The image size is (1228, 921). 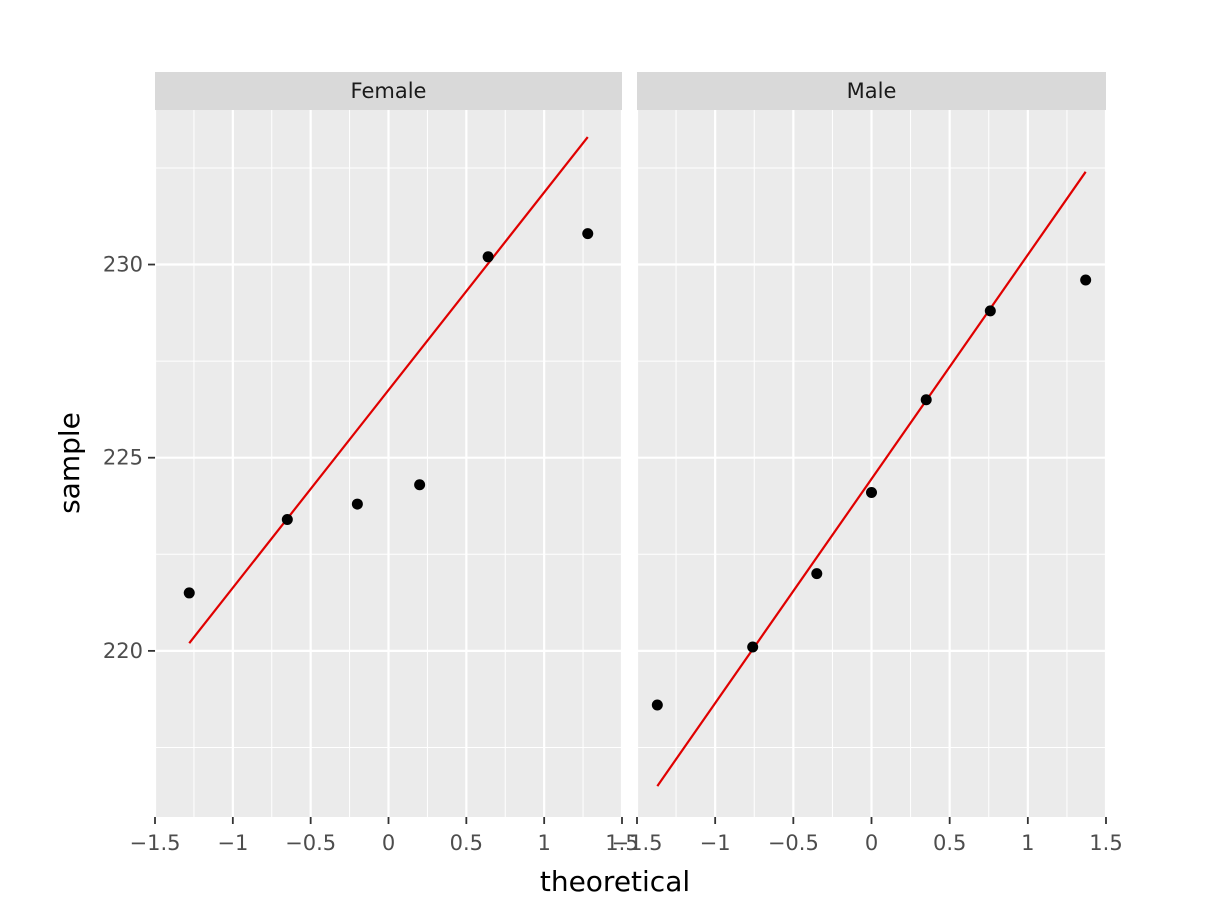 I want to click on y-axis: 220 225 230, so click(x=129, y=458).